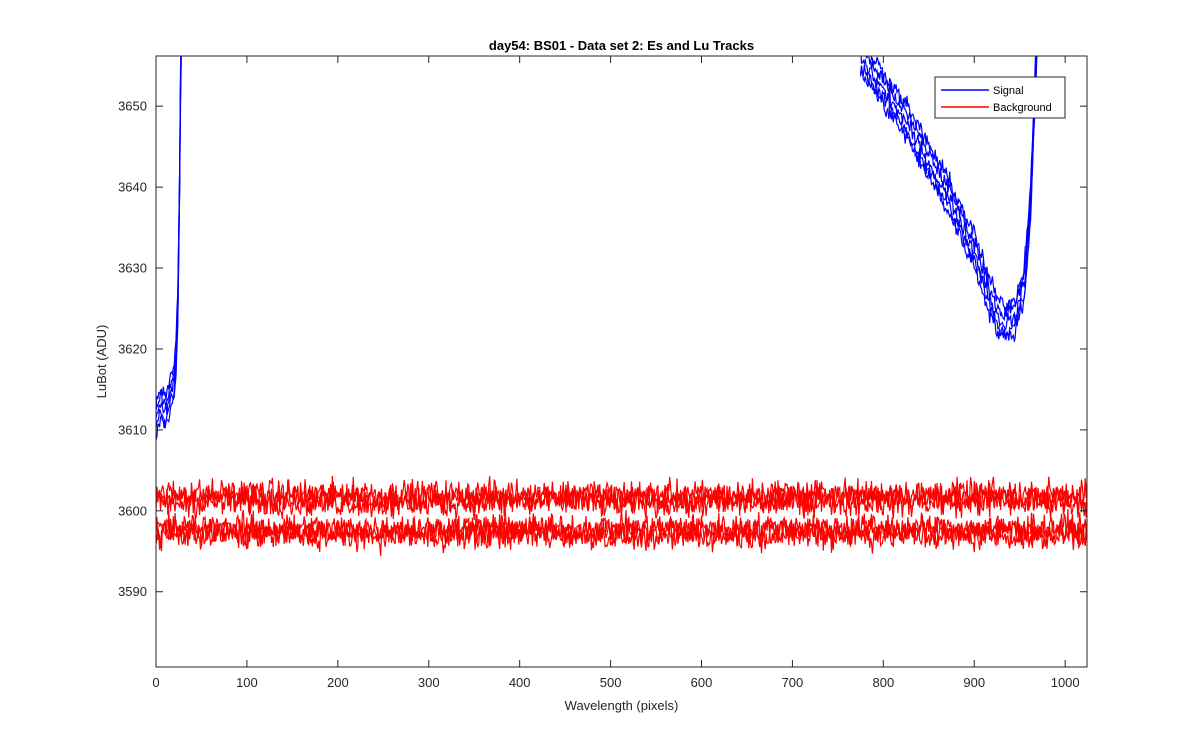  I want to click on legend-signal-label: Signal, so click(1008, 91).